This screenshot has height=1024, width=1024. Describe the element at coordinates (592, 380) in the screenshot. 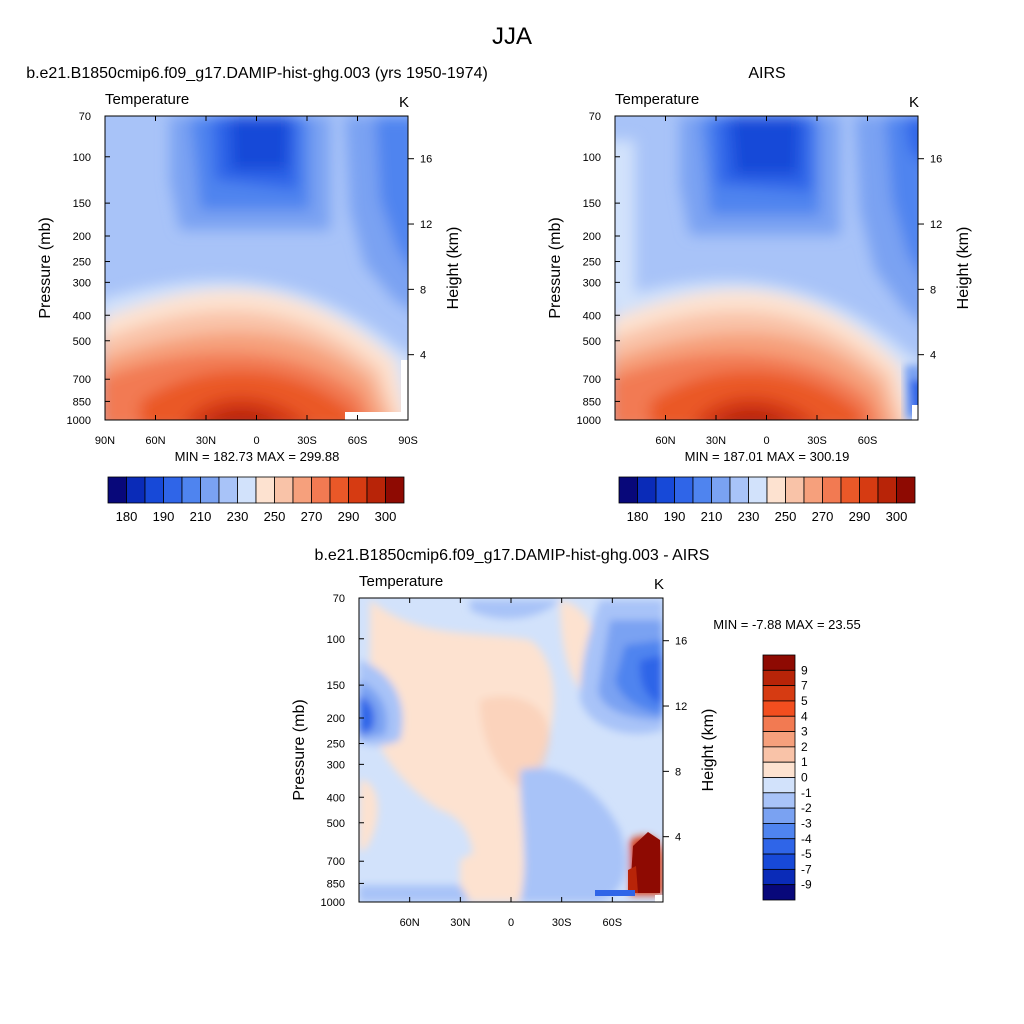

I see `pressure-tick-label: 700` at that location.